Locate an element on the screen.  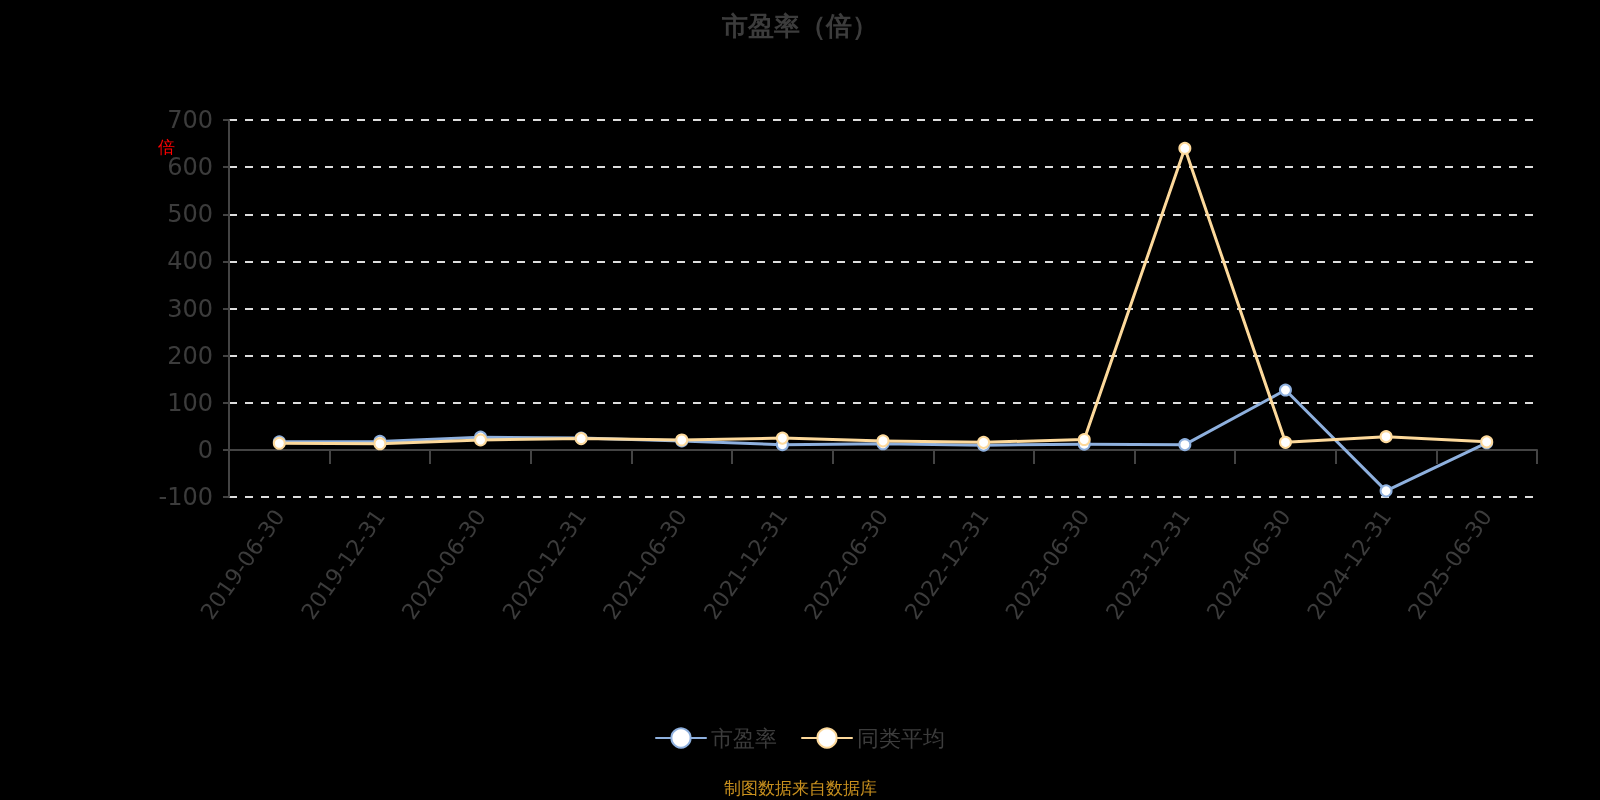
y-tick-label: 500 is located at coordinates (190, 214).